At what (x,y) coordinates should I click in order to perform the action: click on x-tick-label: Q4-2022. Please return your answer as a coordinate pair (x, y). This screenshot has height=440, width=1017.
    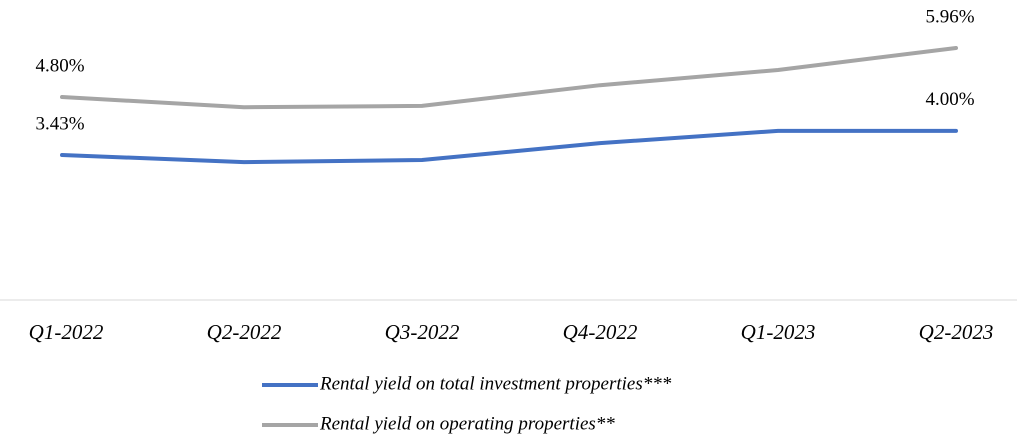
    Looking at the image, I should click on (600, 332).